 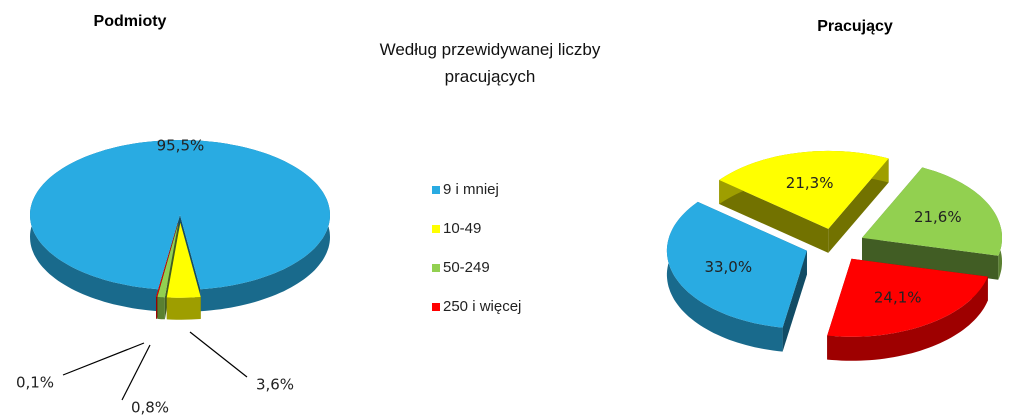 What do you see at coordinates (482, 306) in the screenshot?
I see `legend-label: 250 i więcej` at bounding box center [482, 306].